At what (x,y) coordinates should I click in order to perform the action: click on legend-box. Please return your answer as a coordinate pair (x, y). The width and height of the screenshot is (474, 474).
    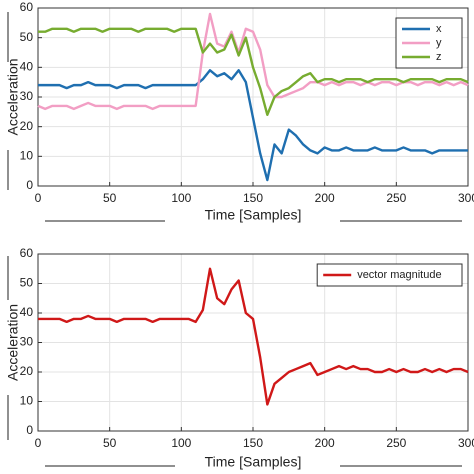
    Looking at the image, I should click on (389, 275).